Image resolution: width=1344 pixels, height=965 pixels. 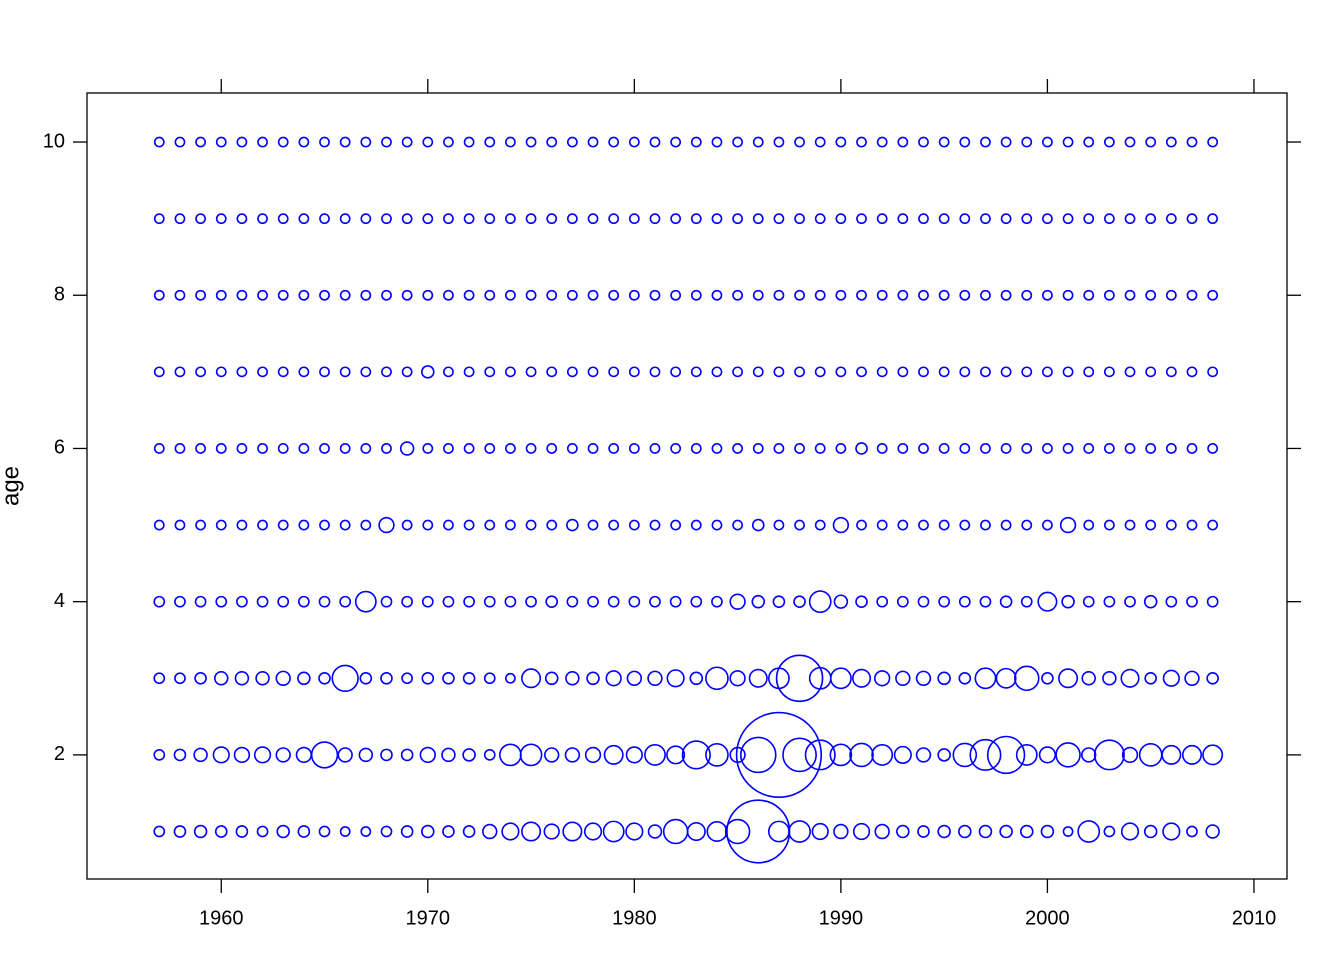 What do you see at coordinates (59, 601) in the screenshot?
I see `y-tick-label: 4` at bounding box center [59, 601].